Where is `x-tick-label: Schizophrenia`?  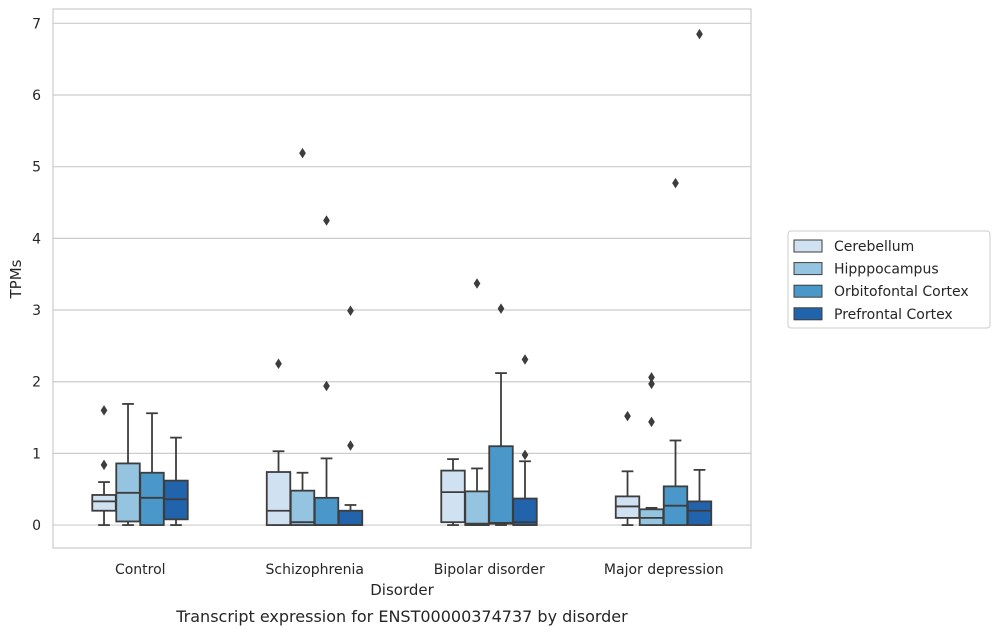 x-tick-label: Schizophrenia is located at coordinates (315, 570).